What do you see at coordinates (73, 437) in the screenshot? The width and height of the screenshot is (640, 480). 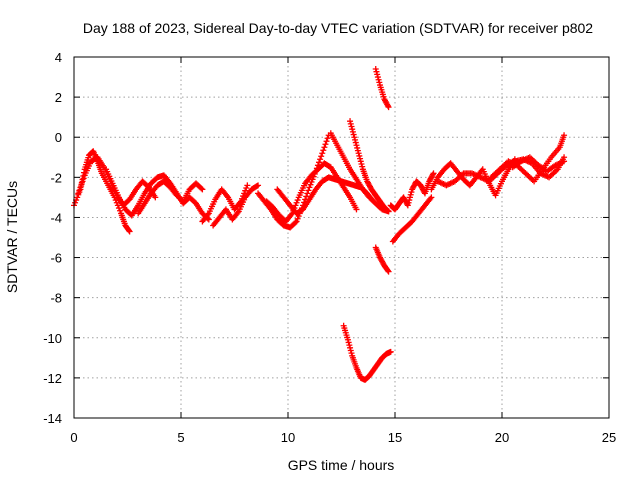 I see `x-tick-label: 0` at bounding box center [73, 437].